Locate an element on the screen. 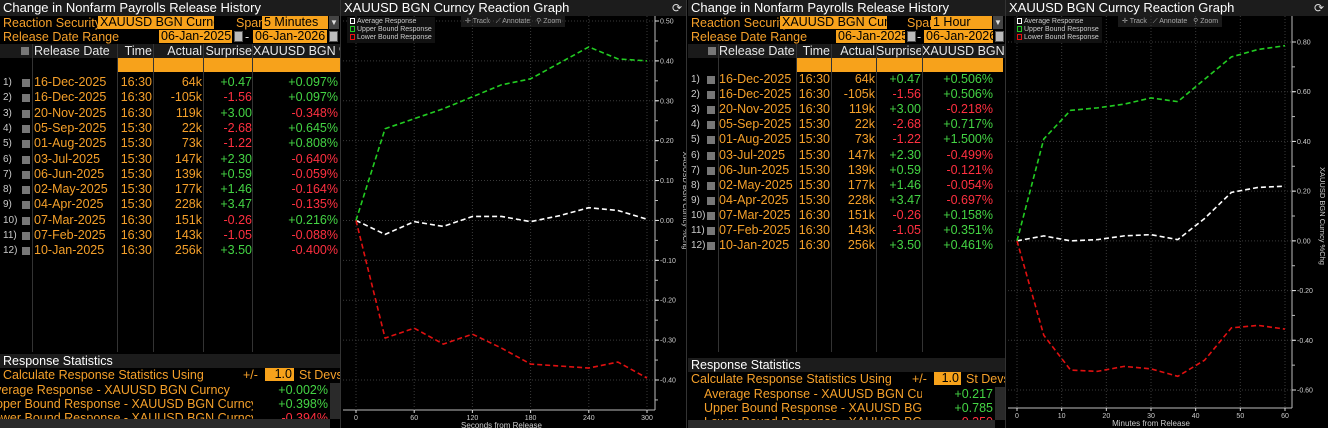  table-row: 6) 03-Jul-2025 15:30 147k +2.30 -0.499% is located at coordinates (846, 155).